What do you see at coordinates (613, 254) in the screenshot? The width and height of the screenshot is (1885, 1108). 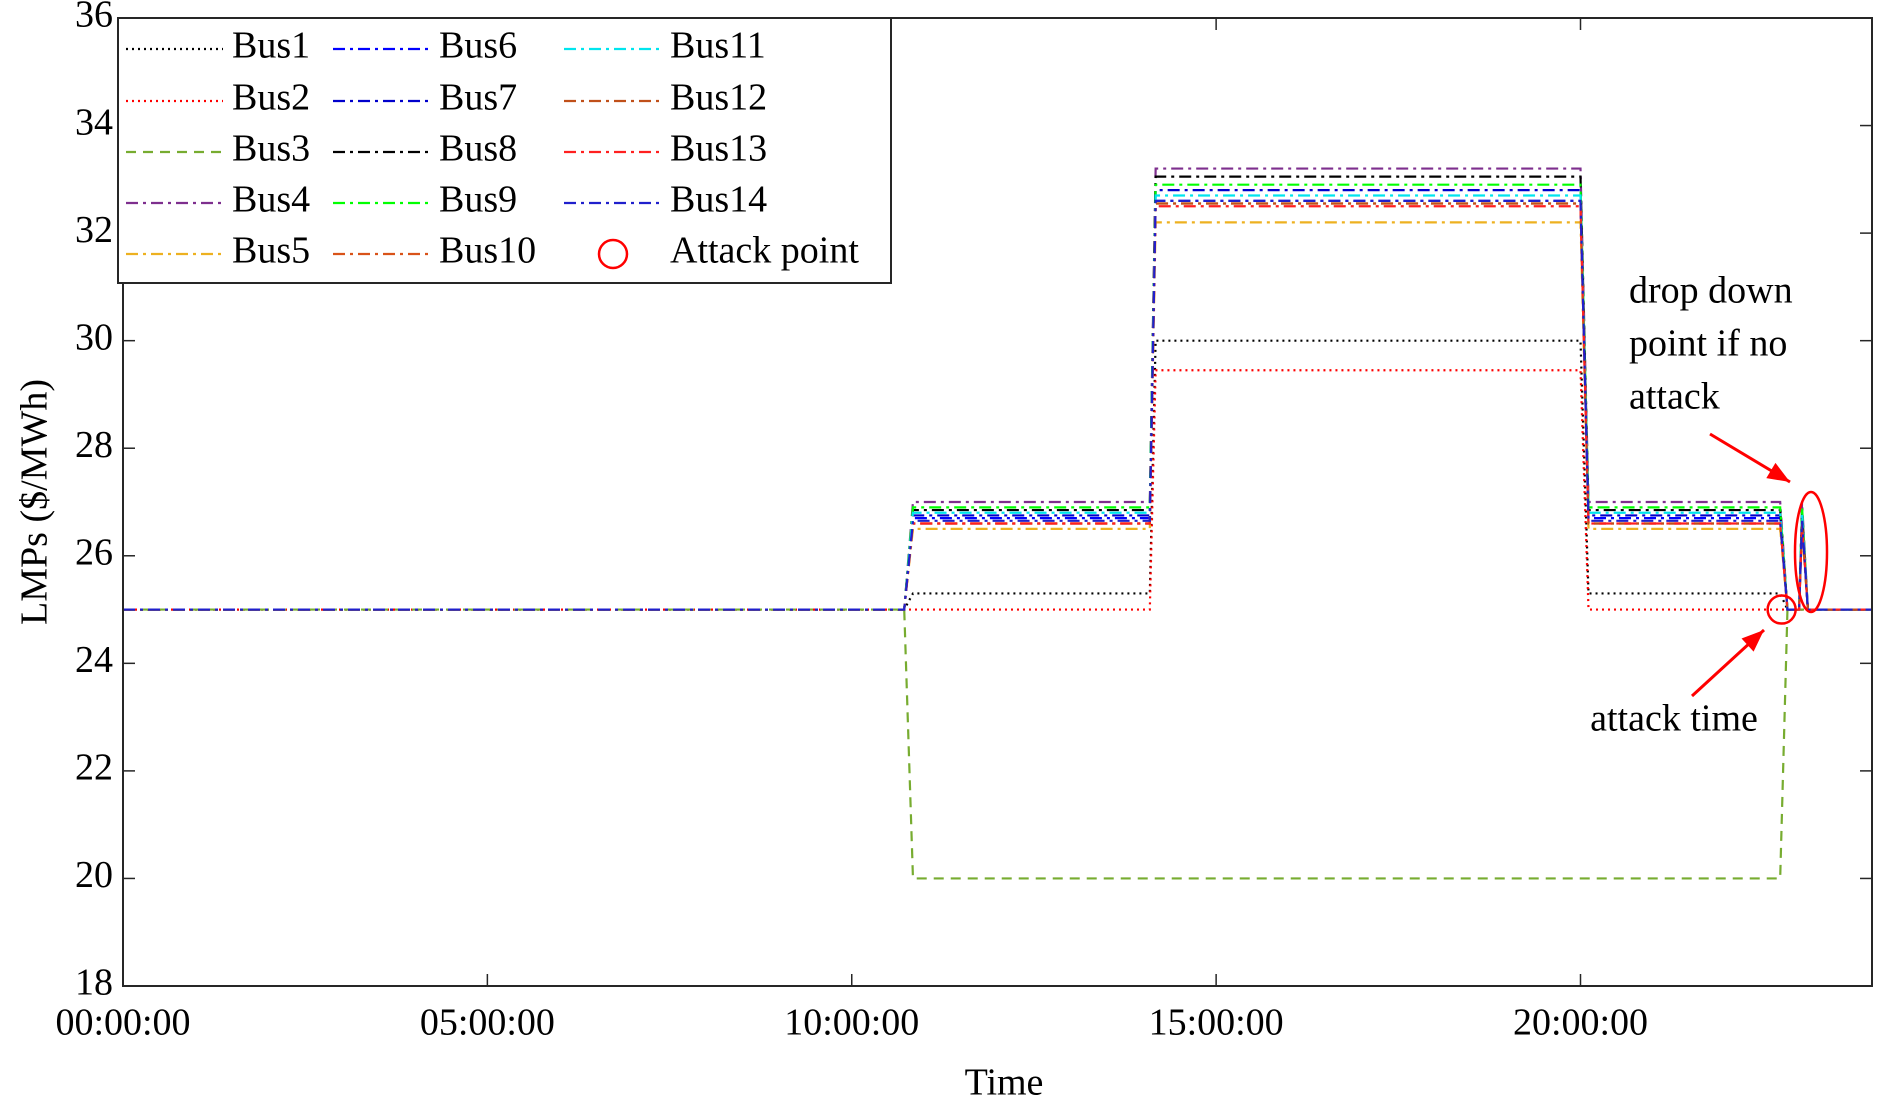 I see `legend-marker` at bounding box center [613, 254].